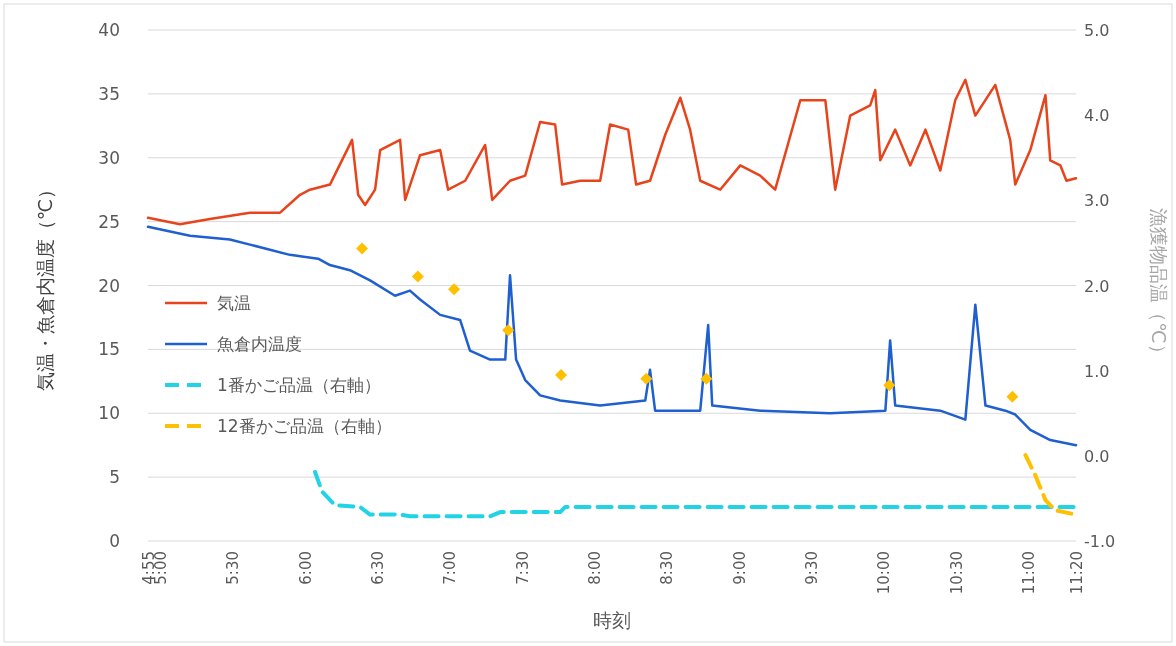 The width and height of the screenshot is (1176, 646). What do you see at coordinates (1097, 286) in the screenshot?
I see `y2-tick-label: 2.0` at bounding box center [1097, 286].